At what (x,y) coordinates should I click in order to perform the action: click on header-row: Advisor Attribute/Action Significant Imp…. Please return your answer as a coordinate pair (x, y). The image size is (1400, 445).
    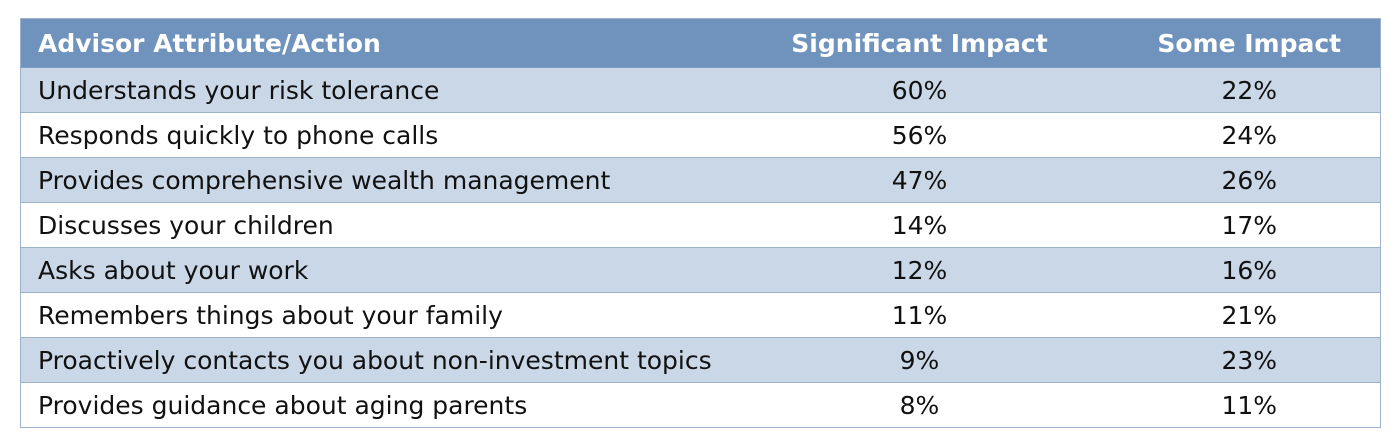
    Looking at the image, I should click on (700, 43).